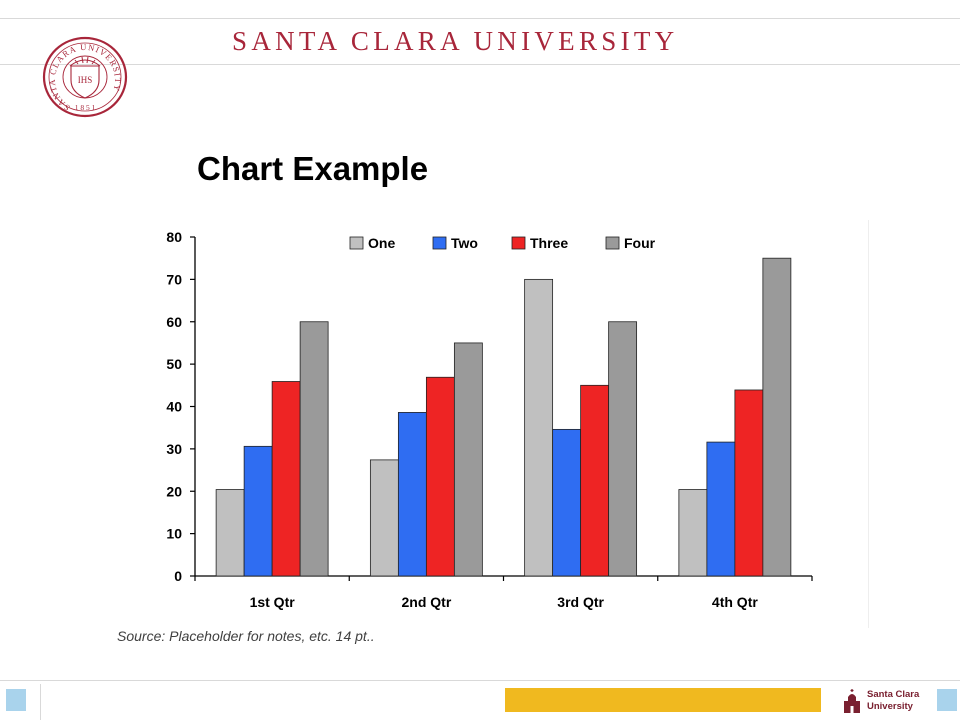 Image resolution: width=960 pixels, height=720 pixels. I want to click on bar-three-4th-qtr, so click(749, 483).